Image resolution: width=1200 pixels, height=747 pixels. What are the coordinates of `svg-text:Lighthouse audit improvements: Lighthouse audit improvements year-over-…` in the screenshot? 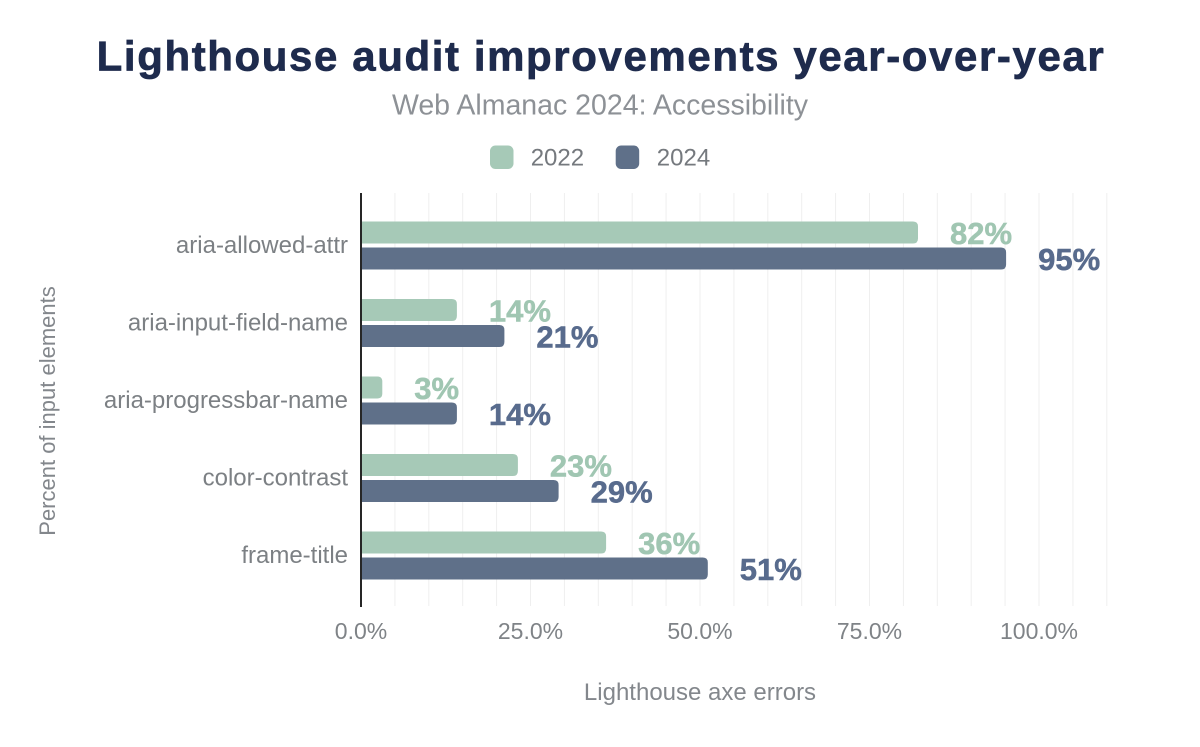 It's located at (601, 56).